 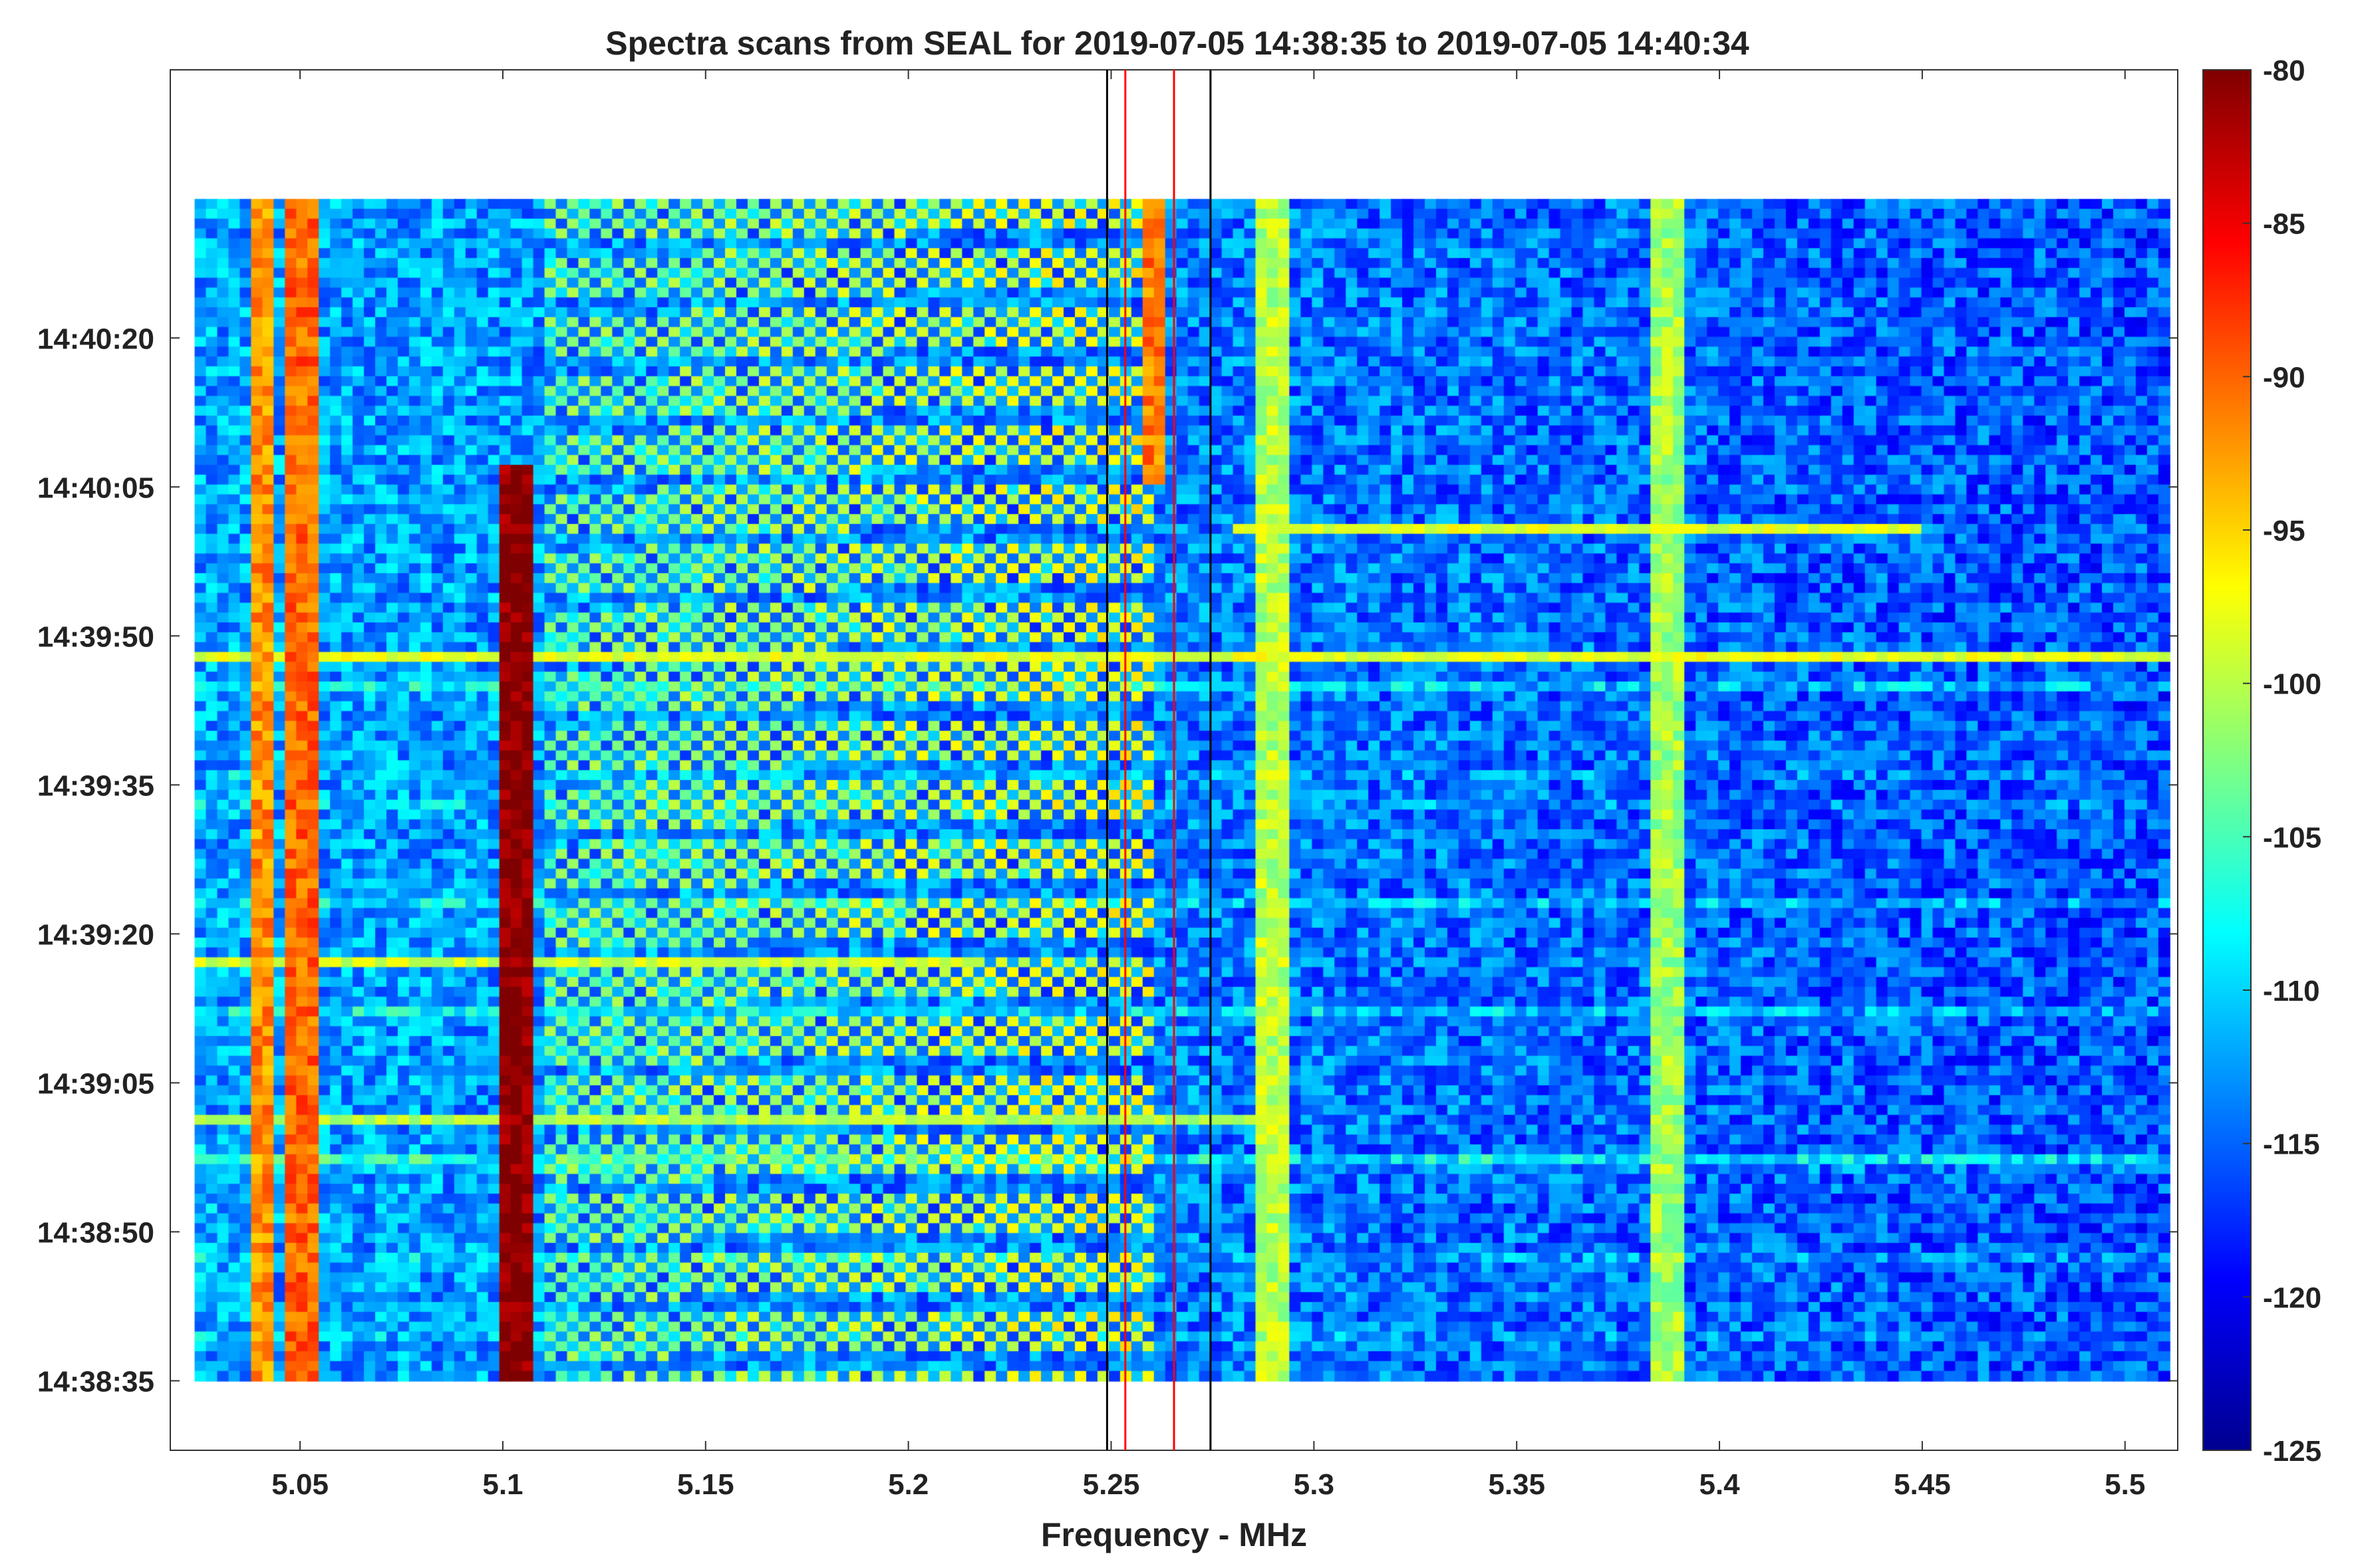 What do you see at coordinates (2292, 837) in the screenshot?
I see `colorbar-tick-label: -105` at bounding box center [2292, 837].